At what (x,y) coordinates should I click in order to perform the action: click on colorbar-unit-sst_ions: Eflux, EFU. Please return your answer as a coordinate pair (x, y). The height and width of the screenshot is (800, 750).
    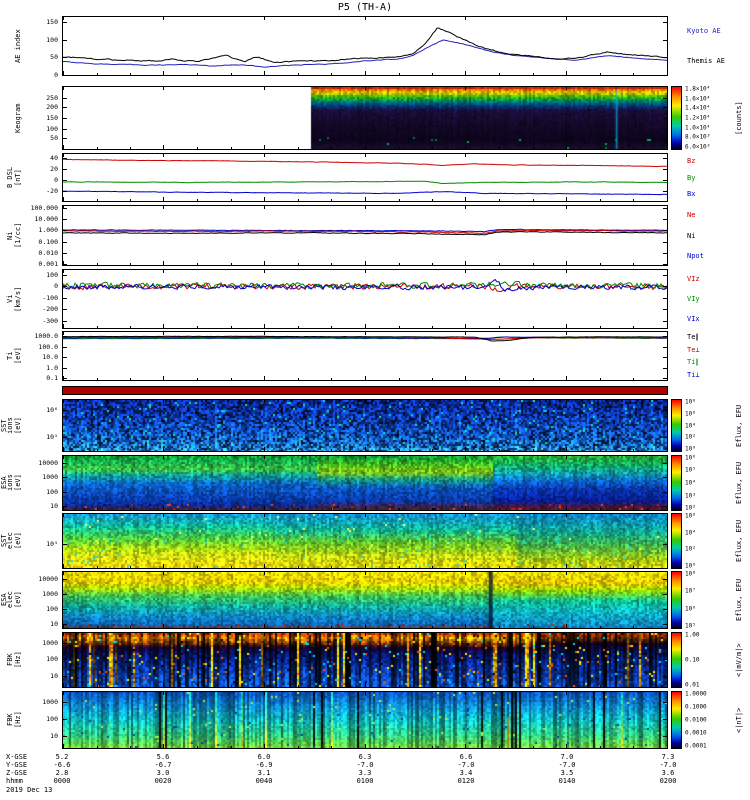
    Looking at the image, I should click on (739, 425).